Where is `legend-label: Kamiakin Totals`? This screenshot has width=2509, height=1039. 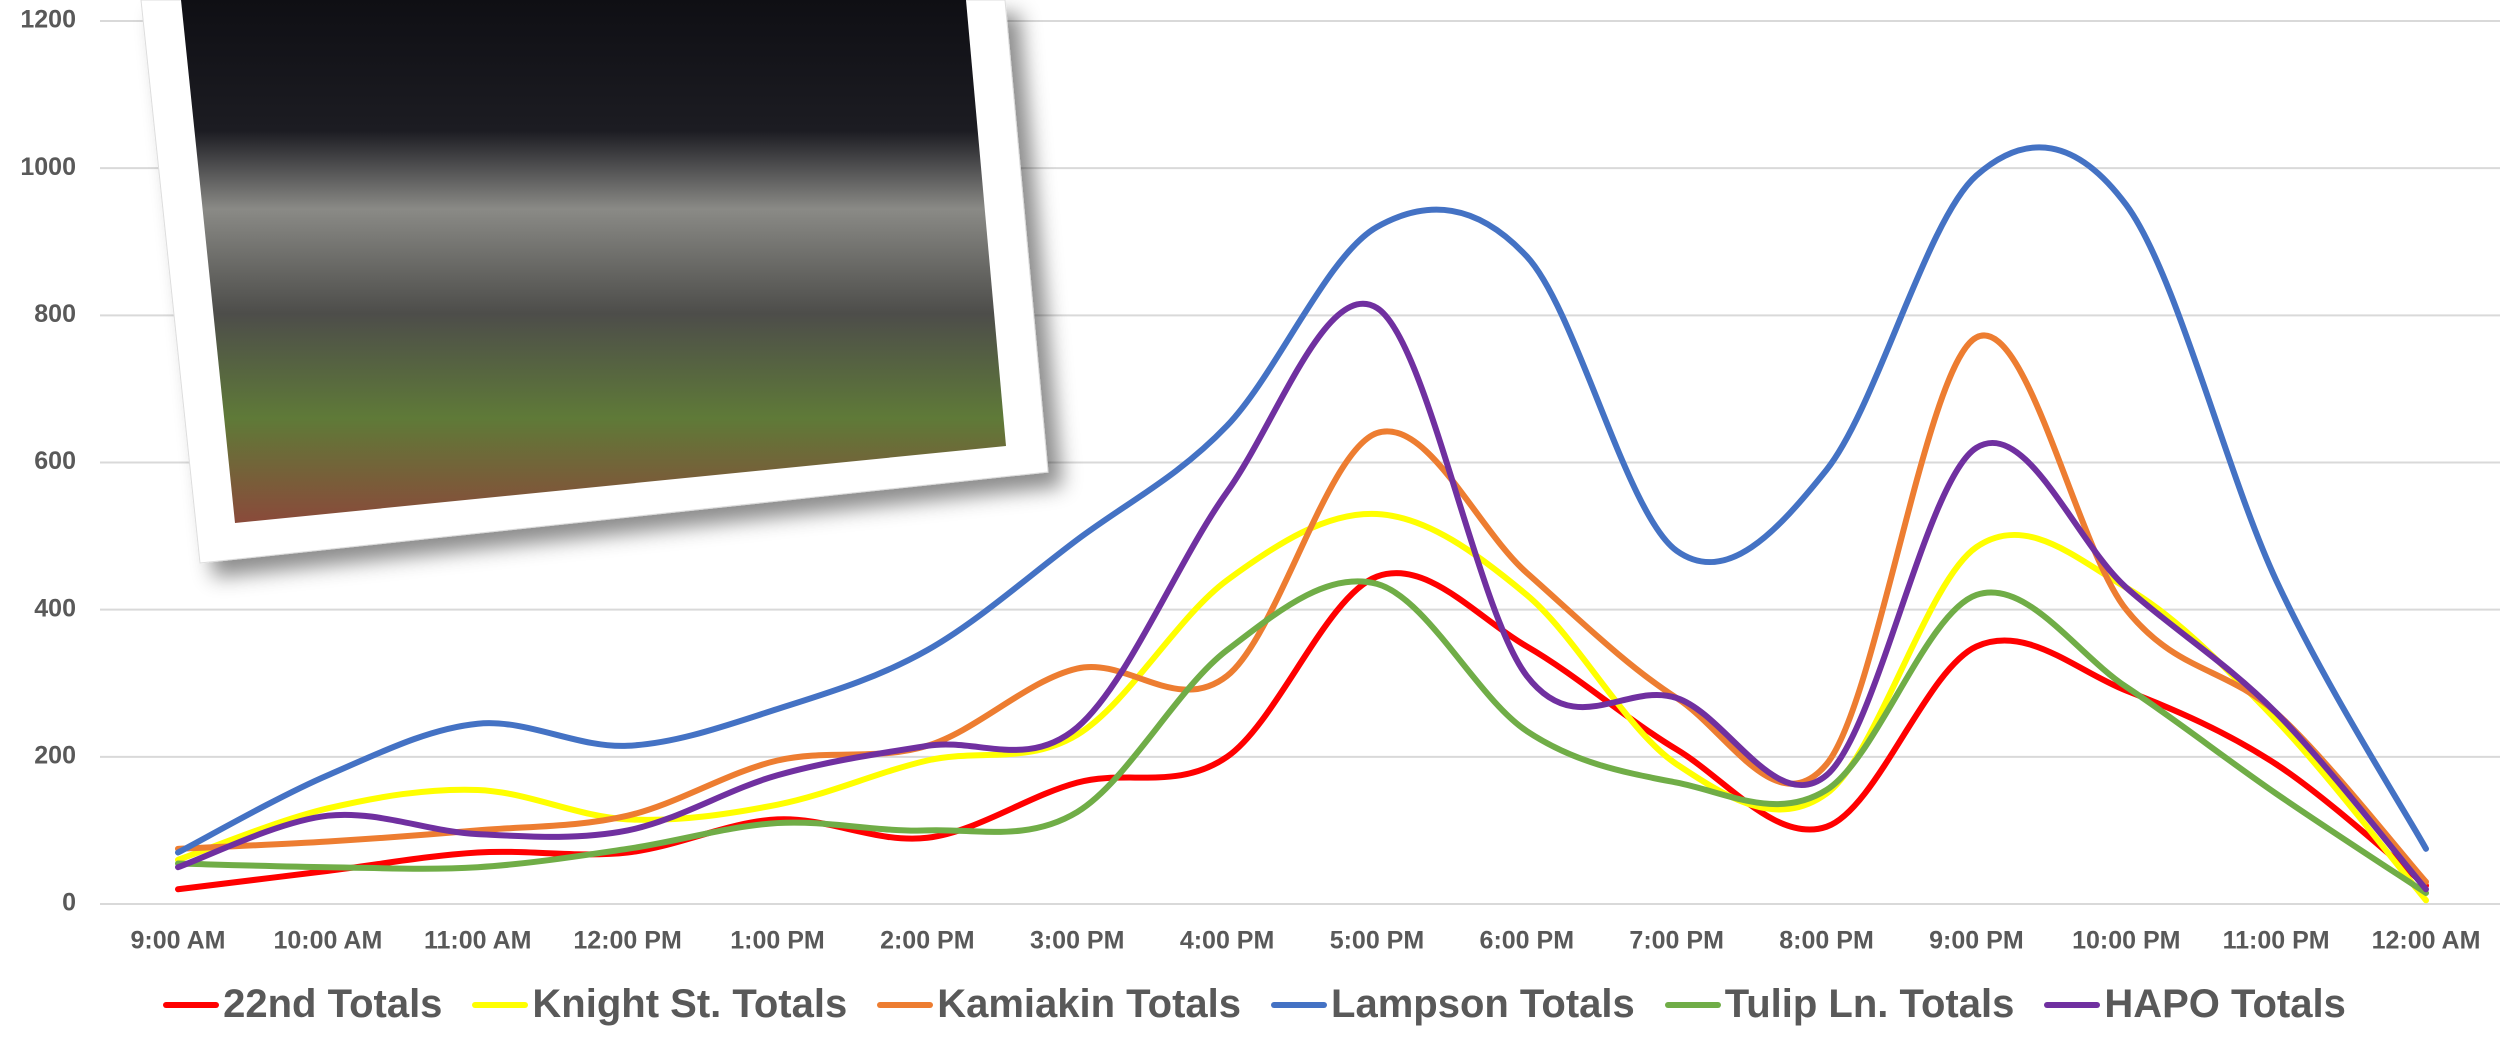
legend-label: Kamiakin Totals is located at coordinates (1089, 1004).